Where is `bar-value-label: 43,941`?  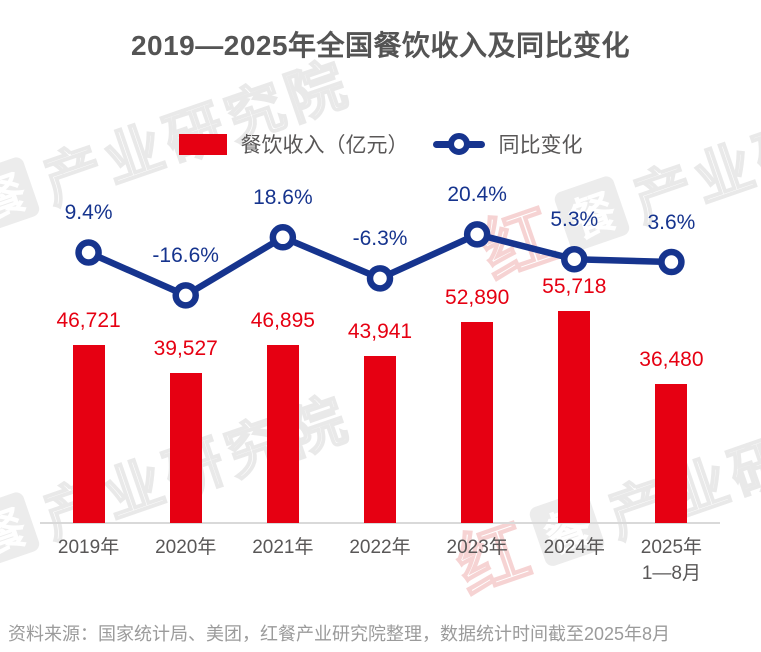 bar-value-label: 43,941 is located at coordinates (380, 331).